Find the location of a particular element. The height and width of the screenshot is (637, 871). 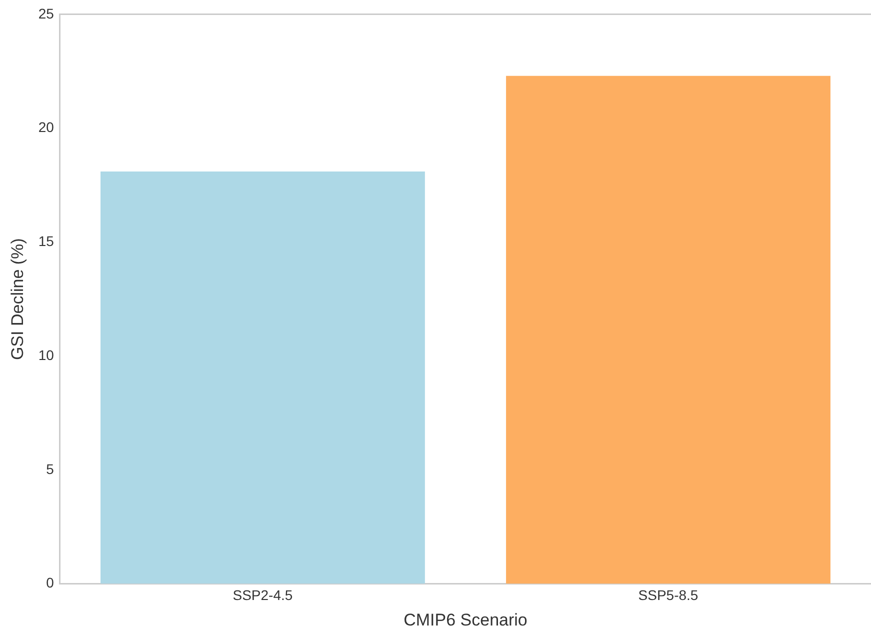

x-tick-label: SSP5-8.5 is located at coordinates (668, 595).